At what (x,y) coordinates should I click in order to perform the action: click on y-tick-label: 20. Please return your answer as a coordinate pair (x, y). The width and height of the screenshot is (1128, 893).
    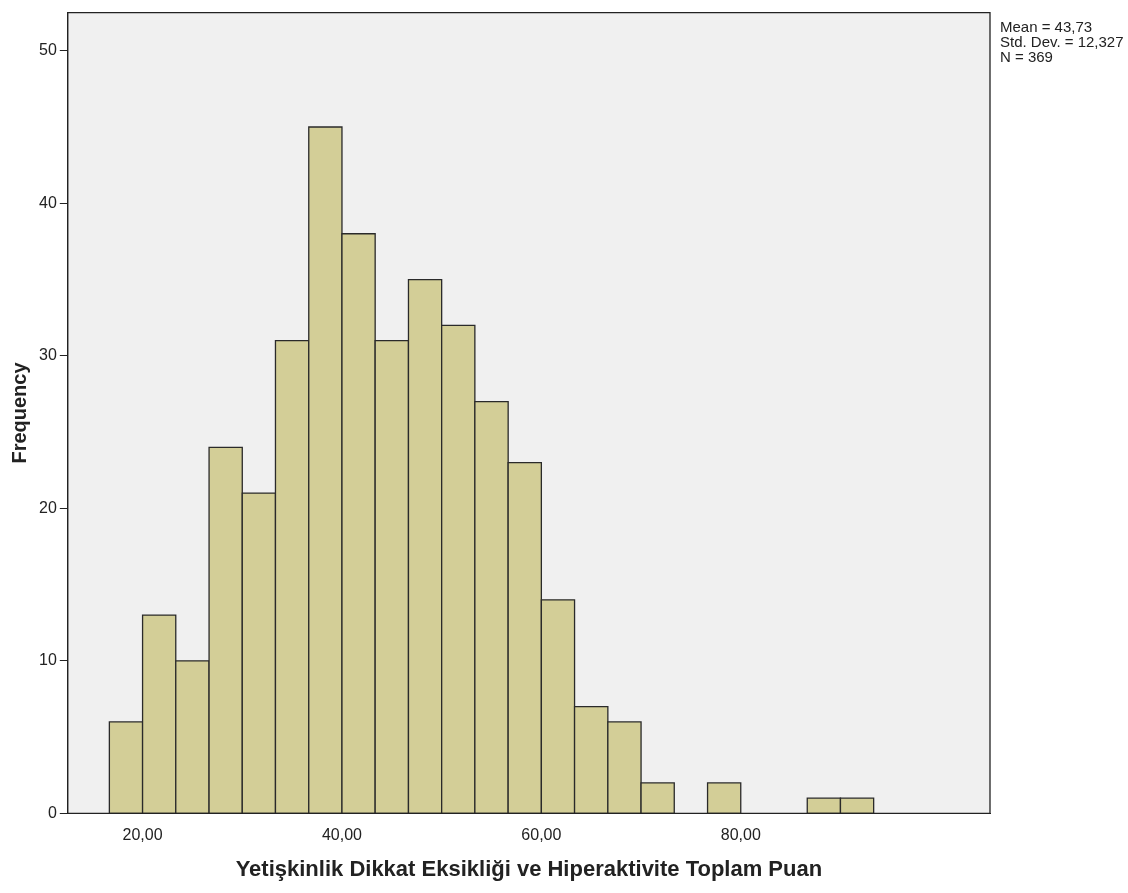
    Looking at the image, I should click on (48, 507).